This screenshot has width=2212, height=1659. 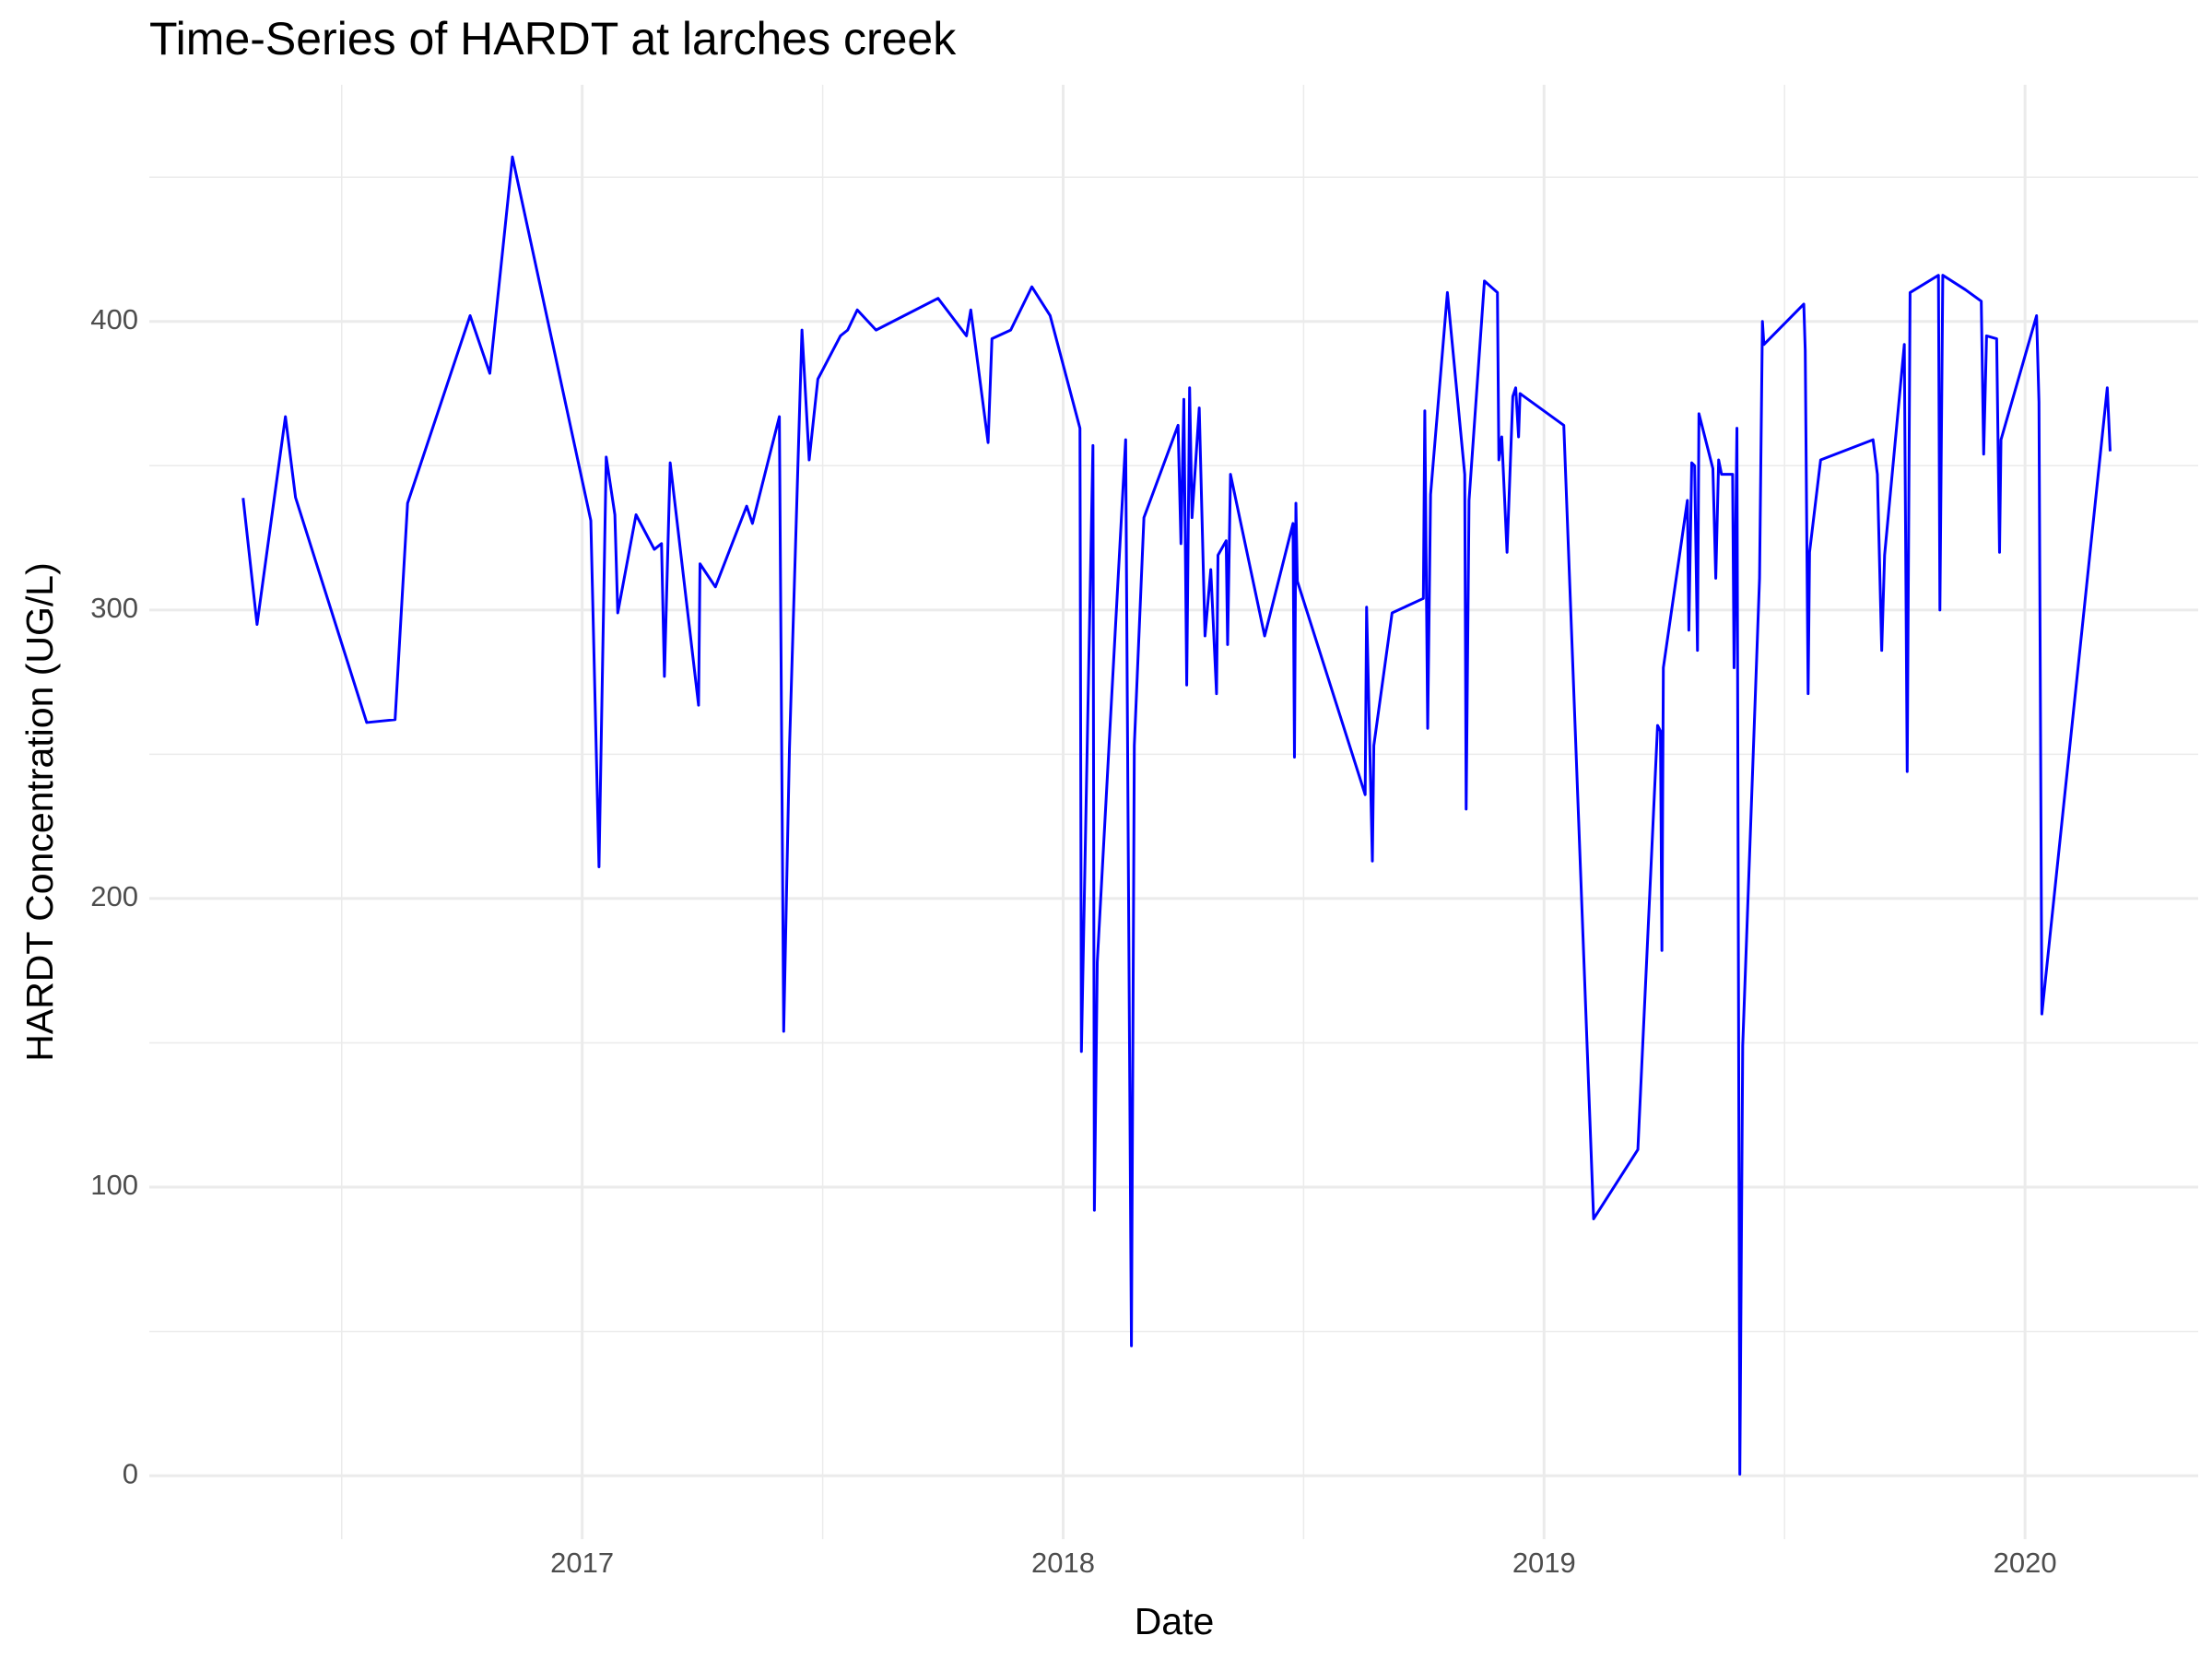 I want to click on x-tick-label: 2019, so click(x=1544, y=1563).